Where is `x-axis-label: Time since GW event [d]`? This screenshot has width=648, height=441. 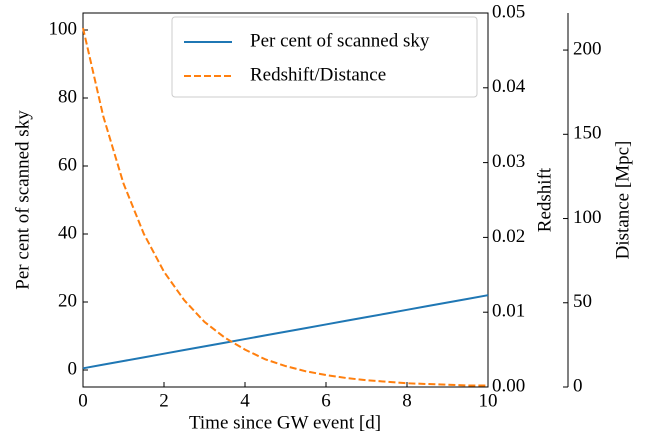
x-axis-label: Time since GW event [d] is located at coordinates (285, 422).